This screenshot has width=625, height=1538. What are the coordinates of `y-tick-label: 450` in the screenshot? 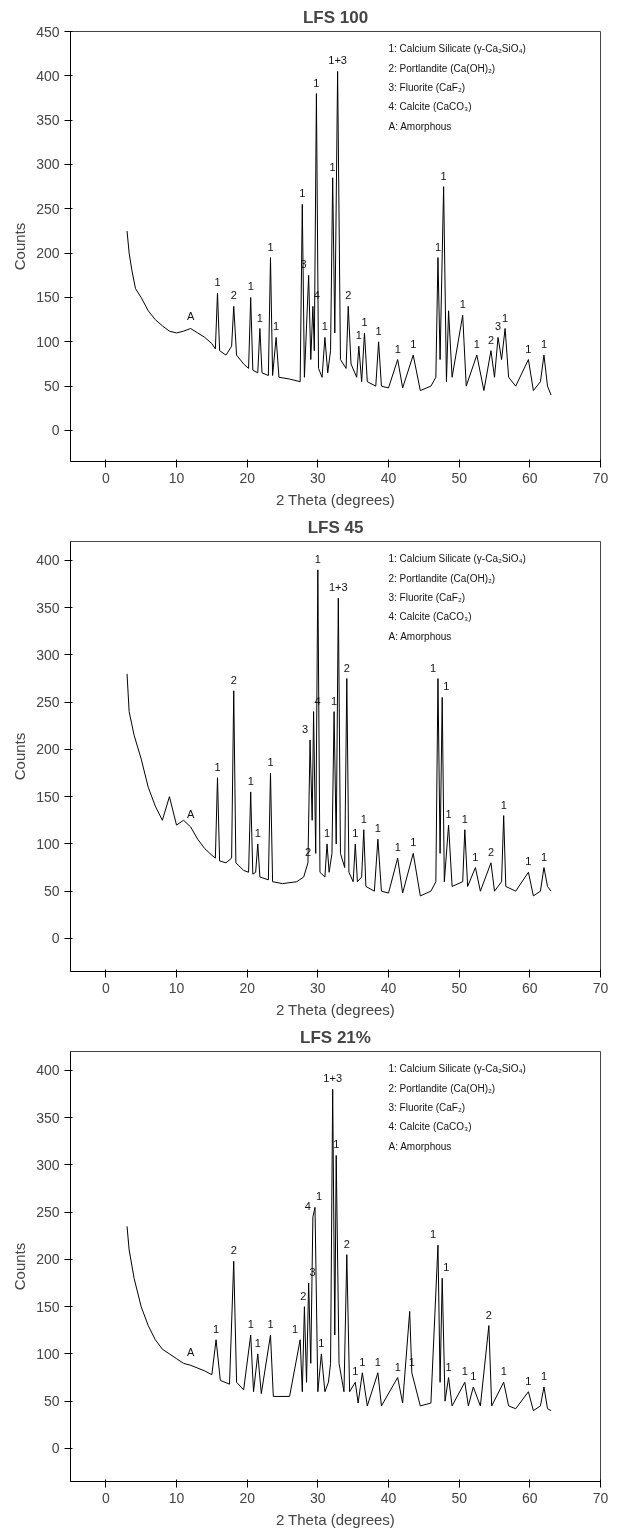 It's located at (48, 31).